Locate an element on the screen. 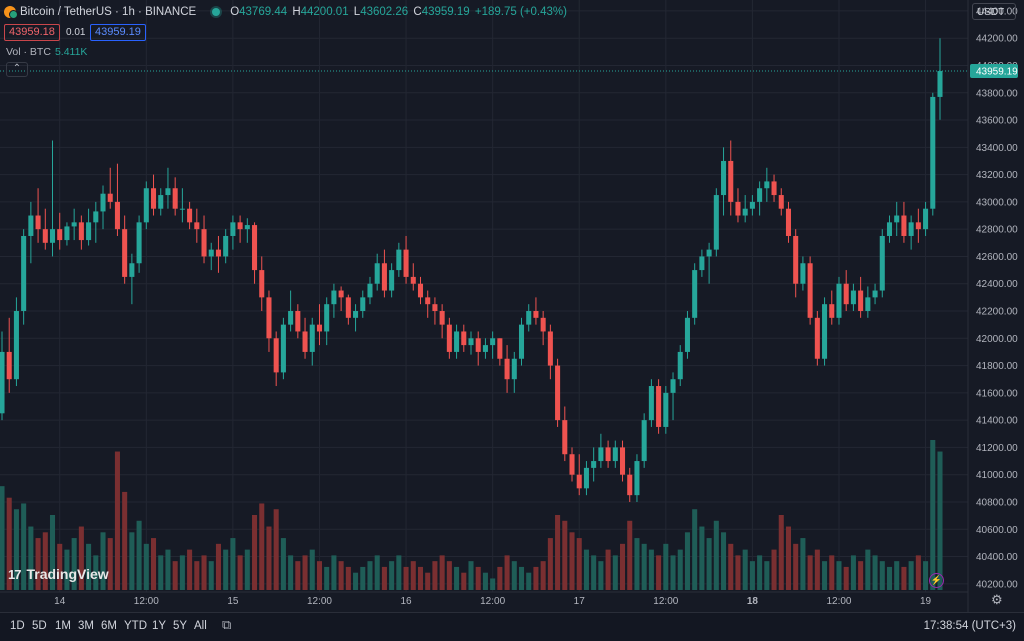 This screenshot has height=641, width=1024. clock-timezone: 17:38:54 (UTC+3) is located at coordinates (969, 626).